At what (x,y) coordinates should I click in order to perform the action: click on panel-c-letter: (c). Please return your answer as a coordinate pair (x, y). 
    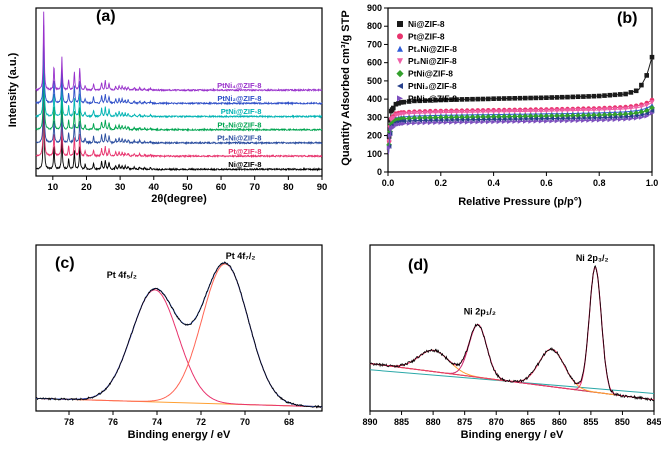
    Looking at the image, I should click on (65, 263).